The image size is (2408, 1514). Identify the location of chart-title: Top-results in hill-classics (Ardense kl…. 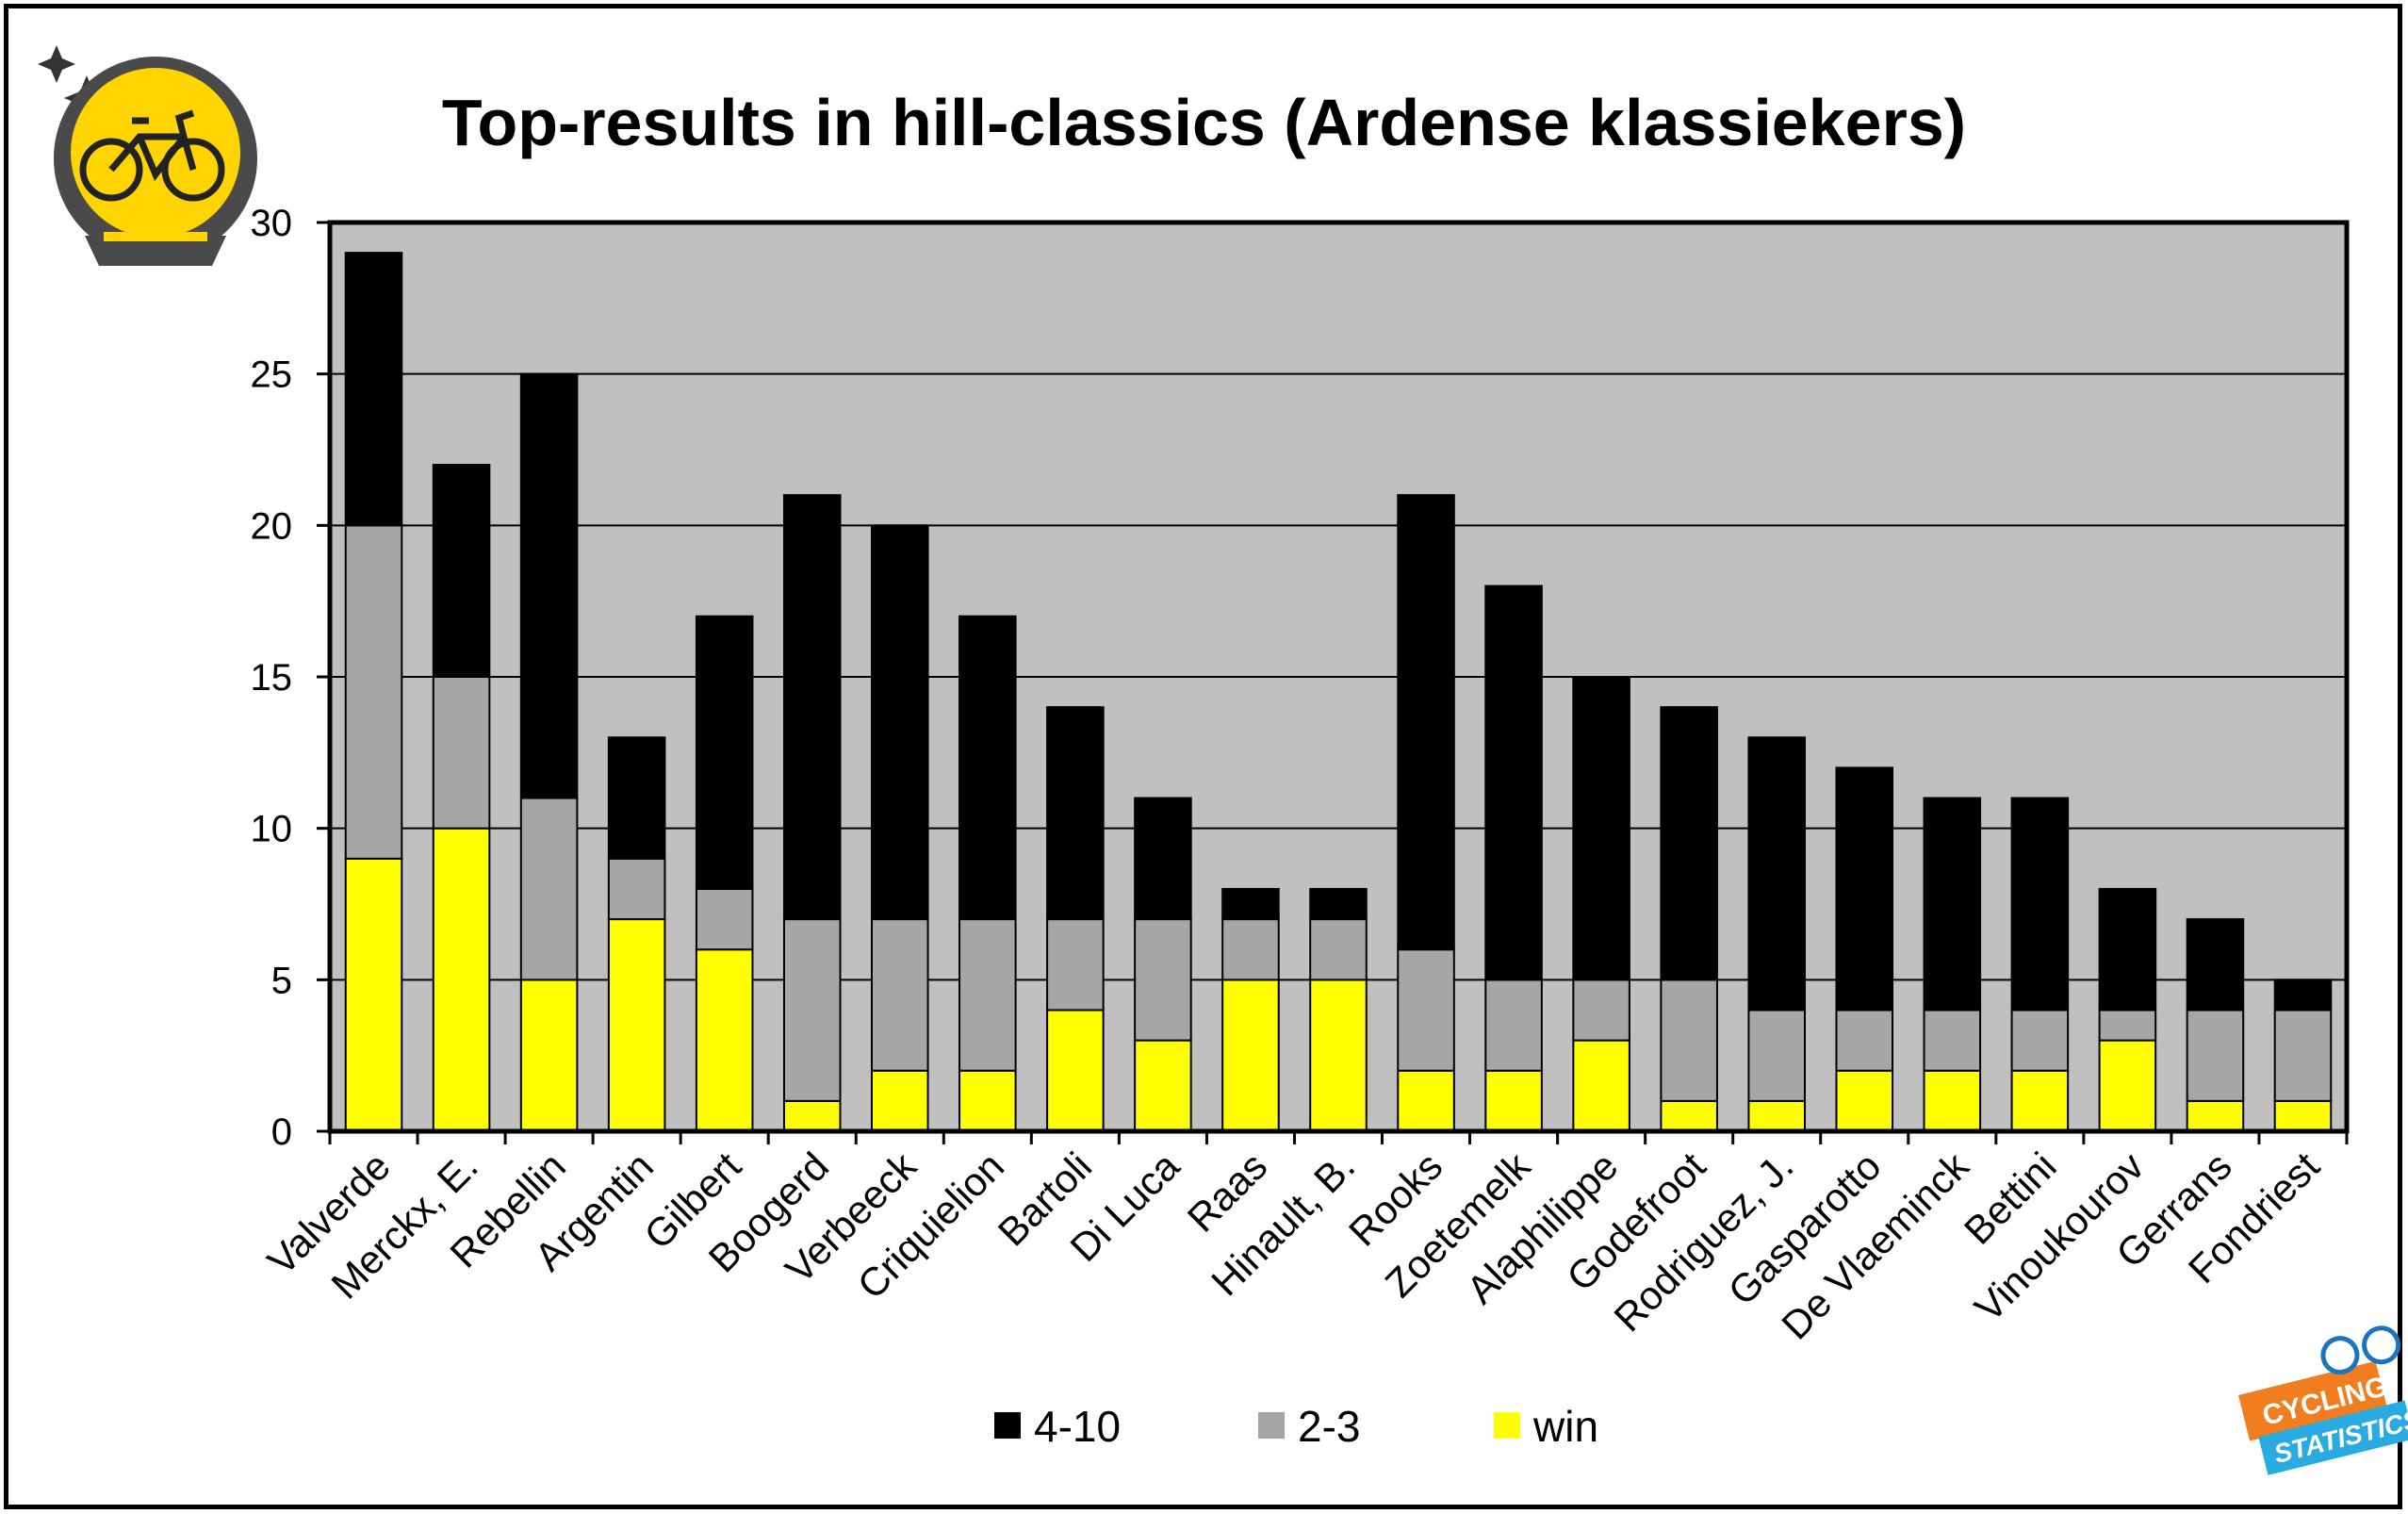
(1204, 122).